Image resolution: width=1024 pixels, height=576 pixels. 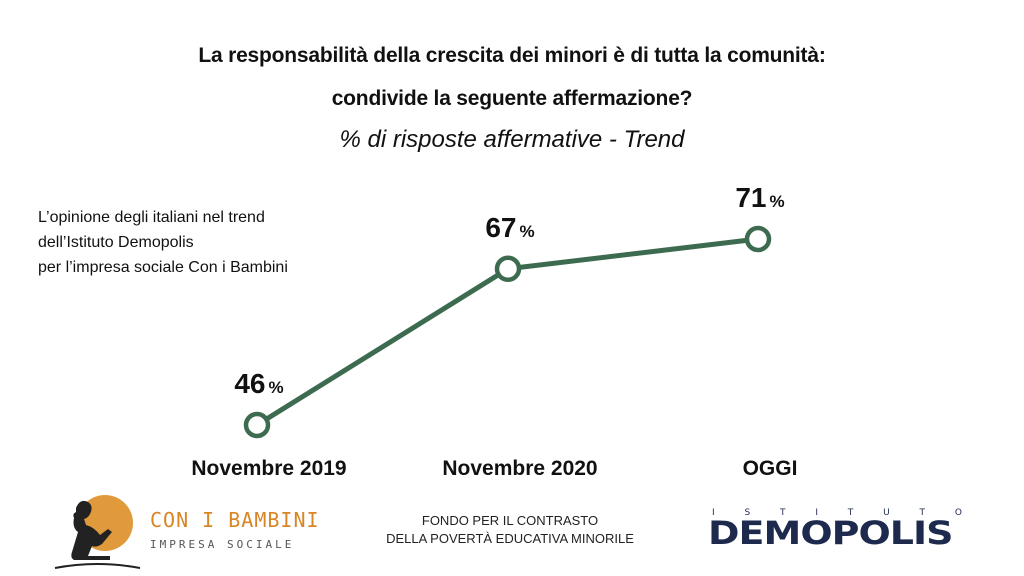 I want to click on logo-subtitle: IMPRESA SOCIALE, so click(x=222, y=544).